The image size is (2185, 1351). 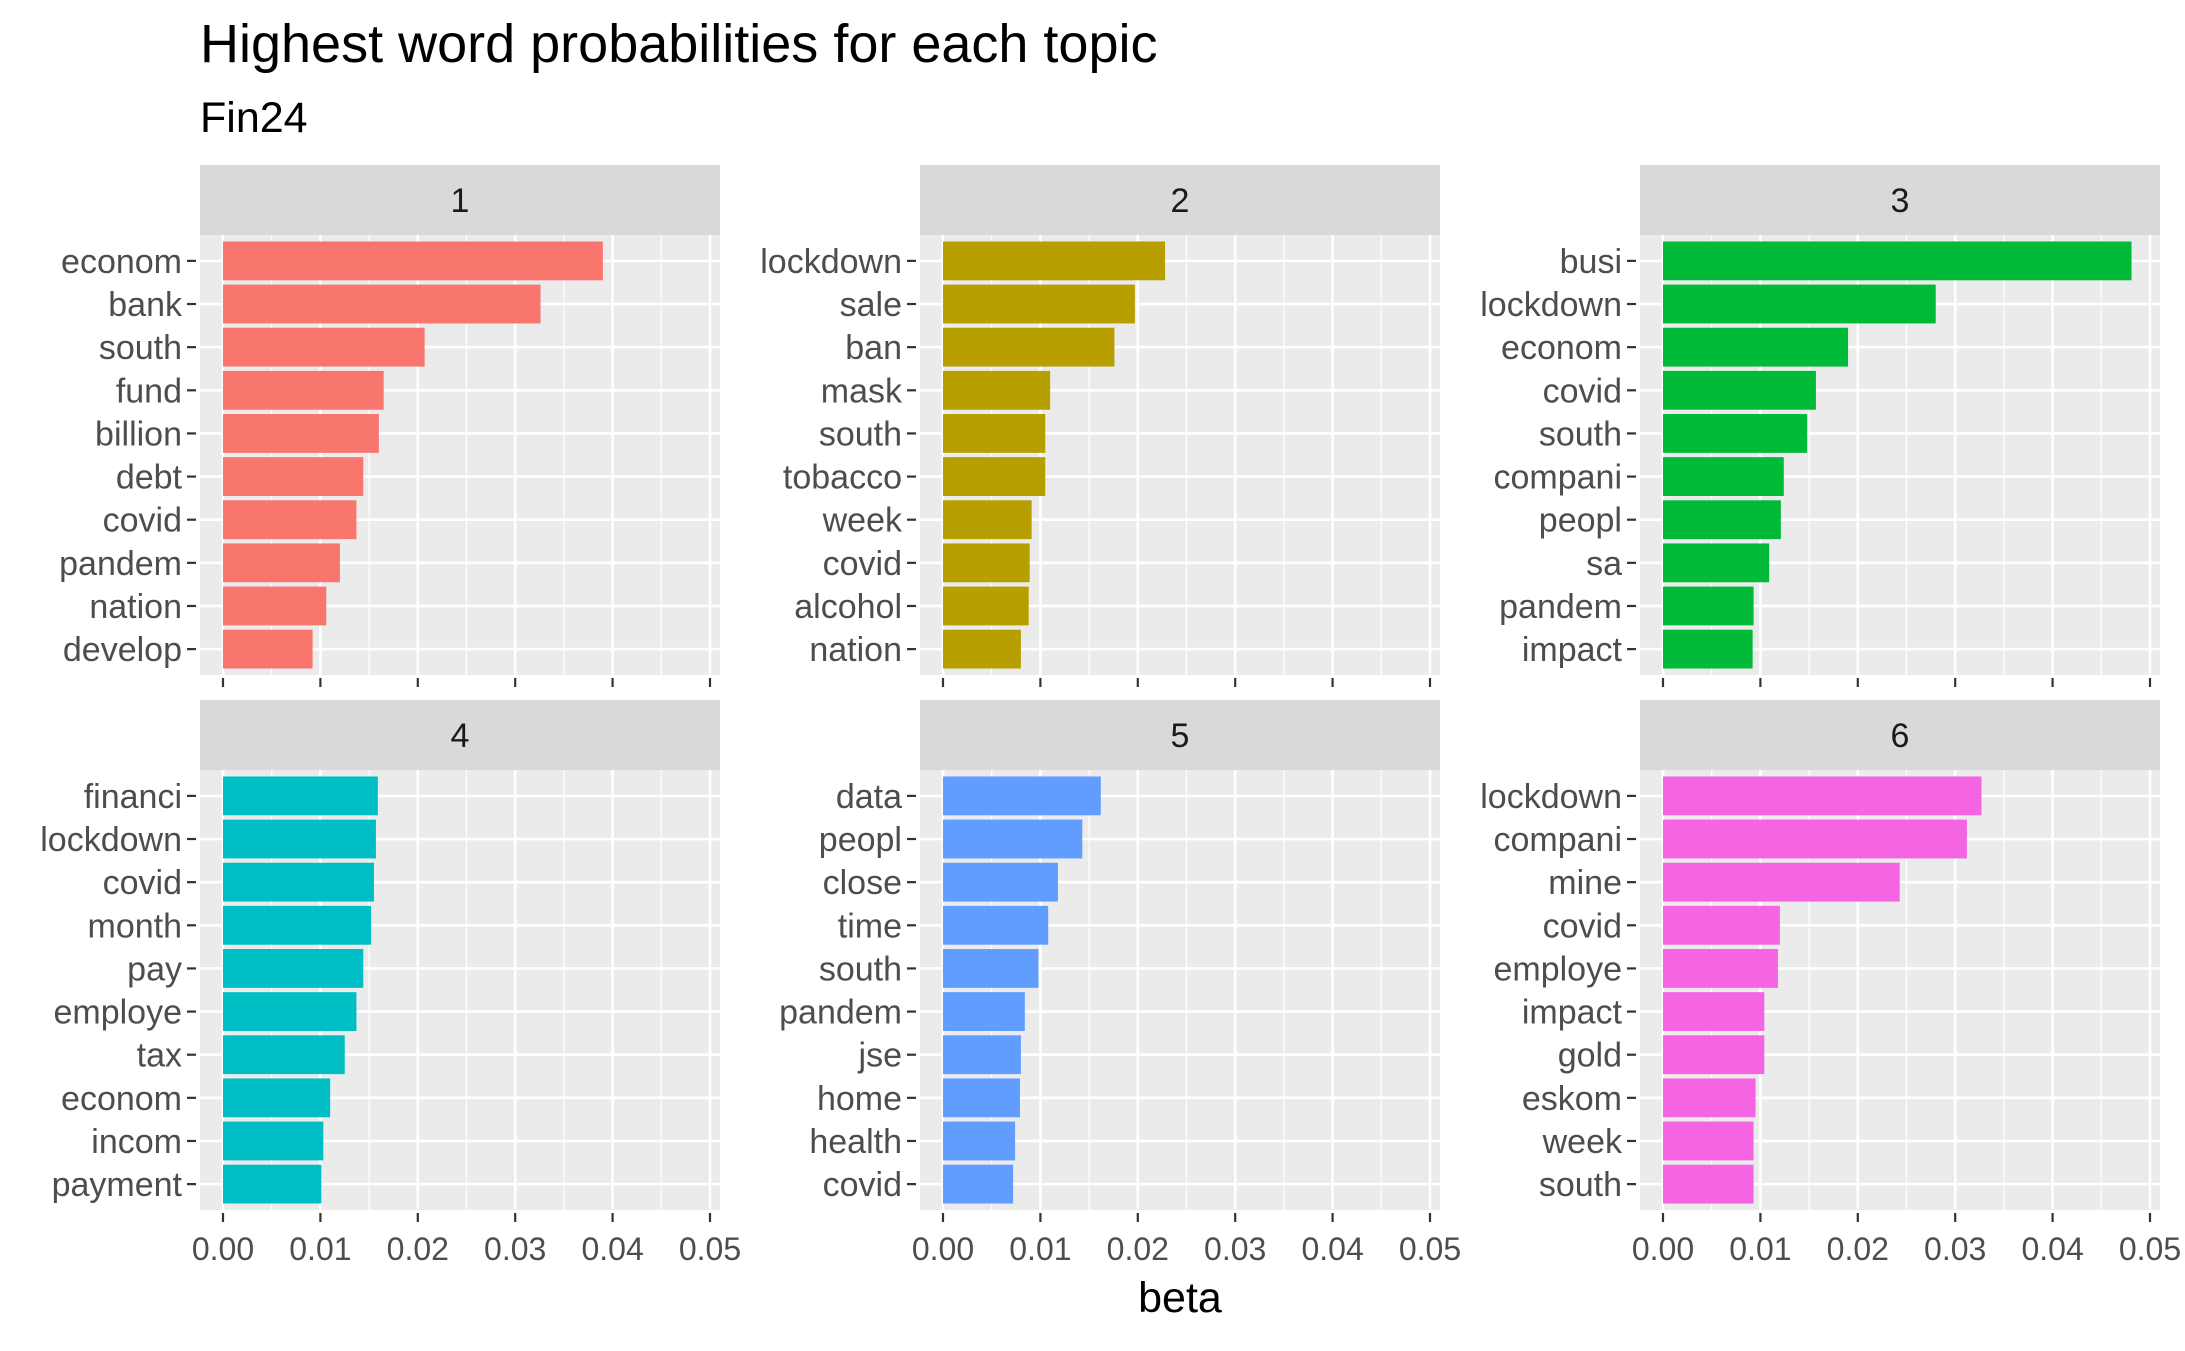 I want to click on y-tick-label-5-8: health, so click(x=855, y=1142).